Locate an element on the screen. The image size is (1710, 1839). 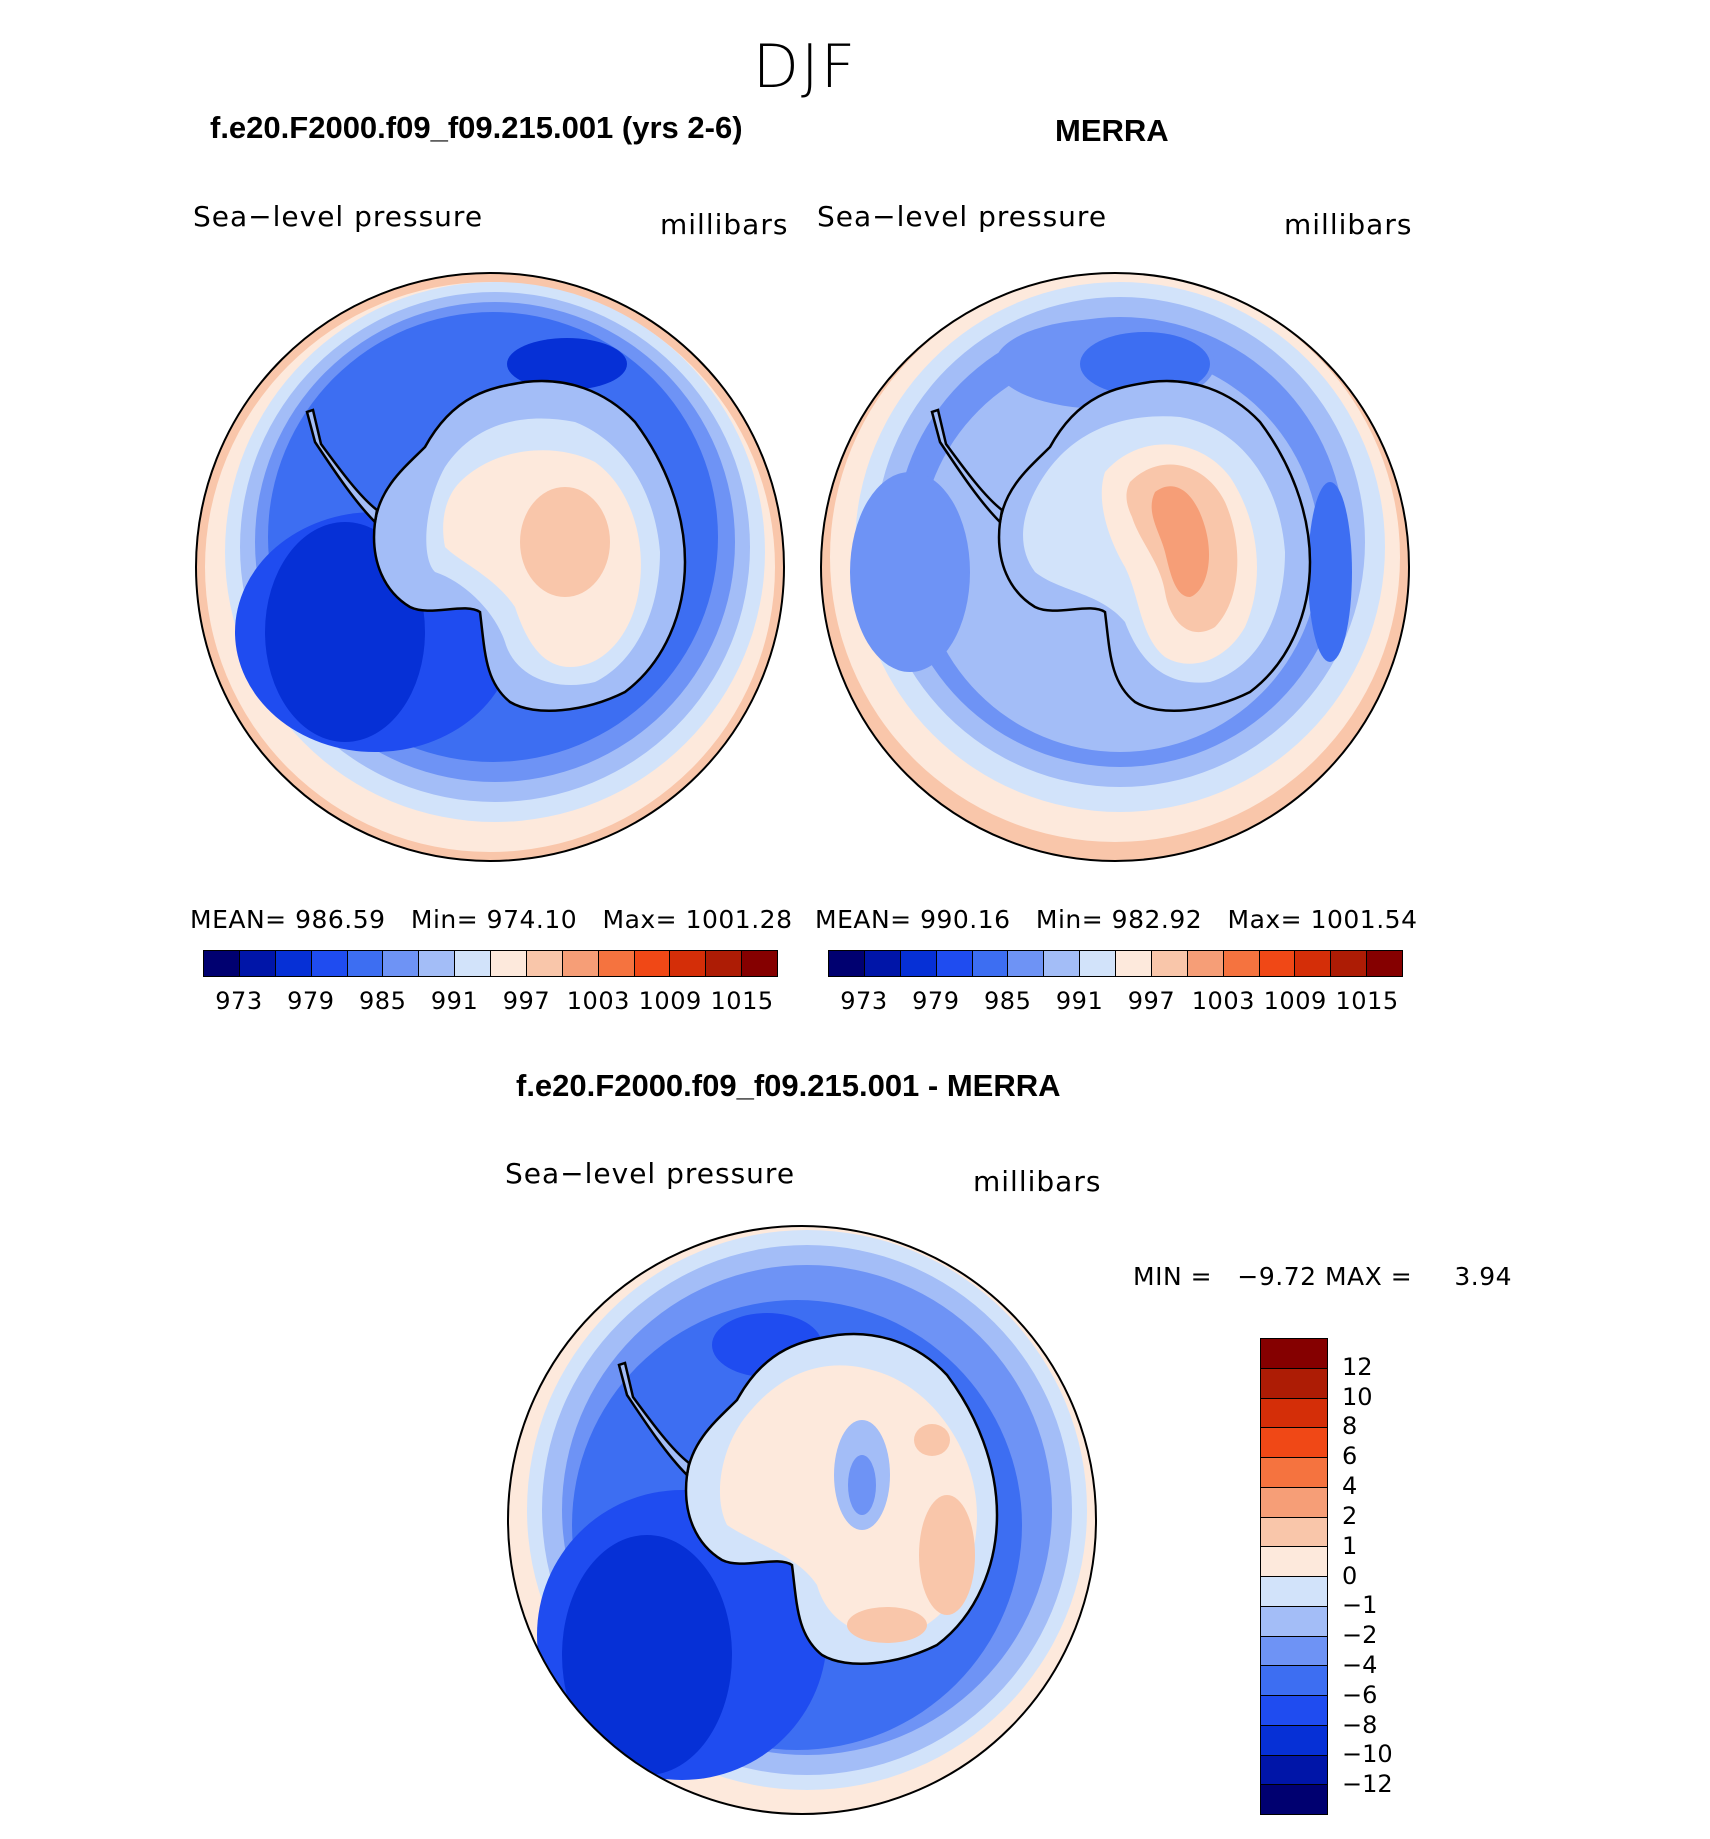
diff-peninsula is located at coordinates (654, 1419).